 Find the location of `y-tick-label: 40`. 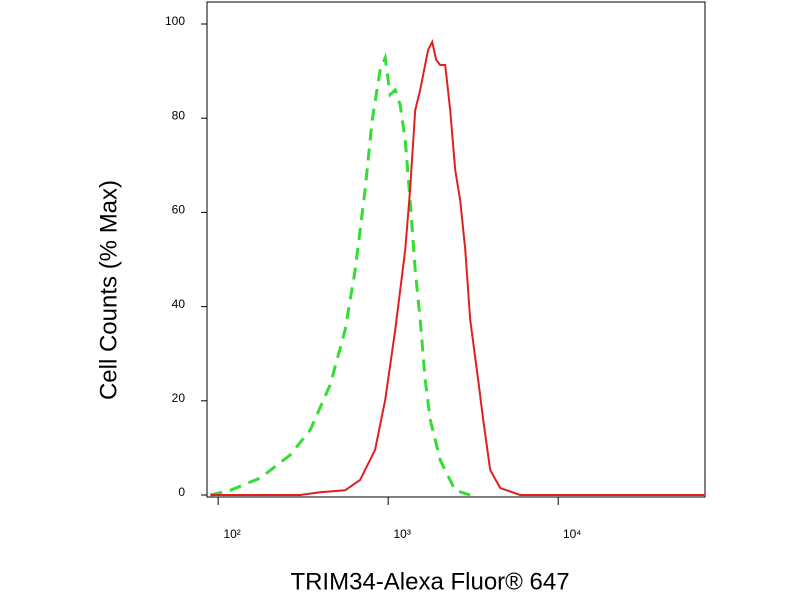

y-tick-label: 40 is located at coordinates (179, 304).